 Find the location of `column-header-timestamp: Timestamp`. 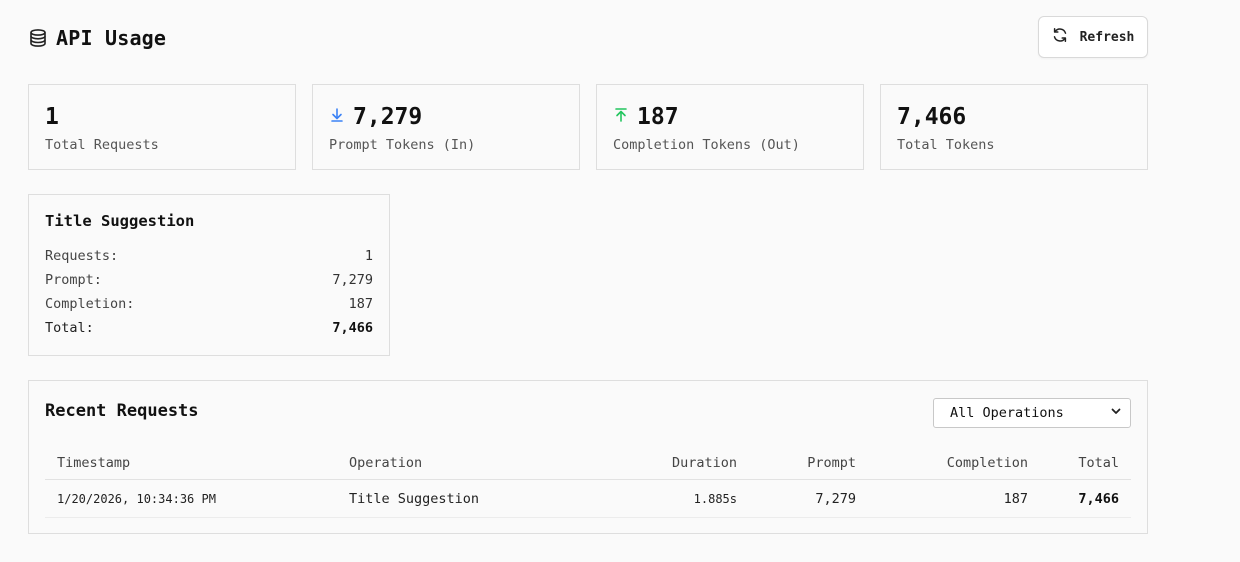

column-header-timestamp: Timestamp is located at coordinates (191, 463).